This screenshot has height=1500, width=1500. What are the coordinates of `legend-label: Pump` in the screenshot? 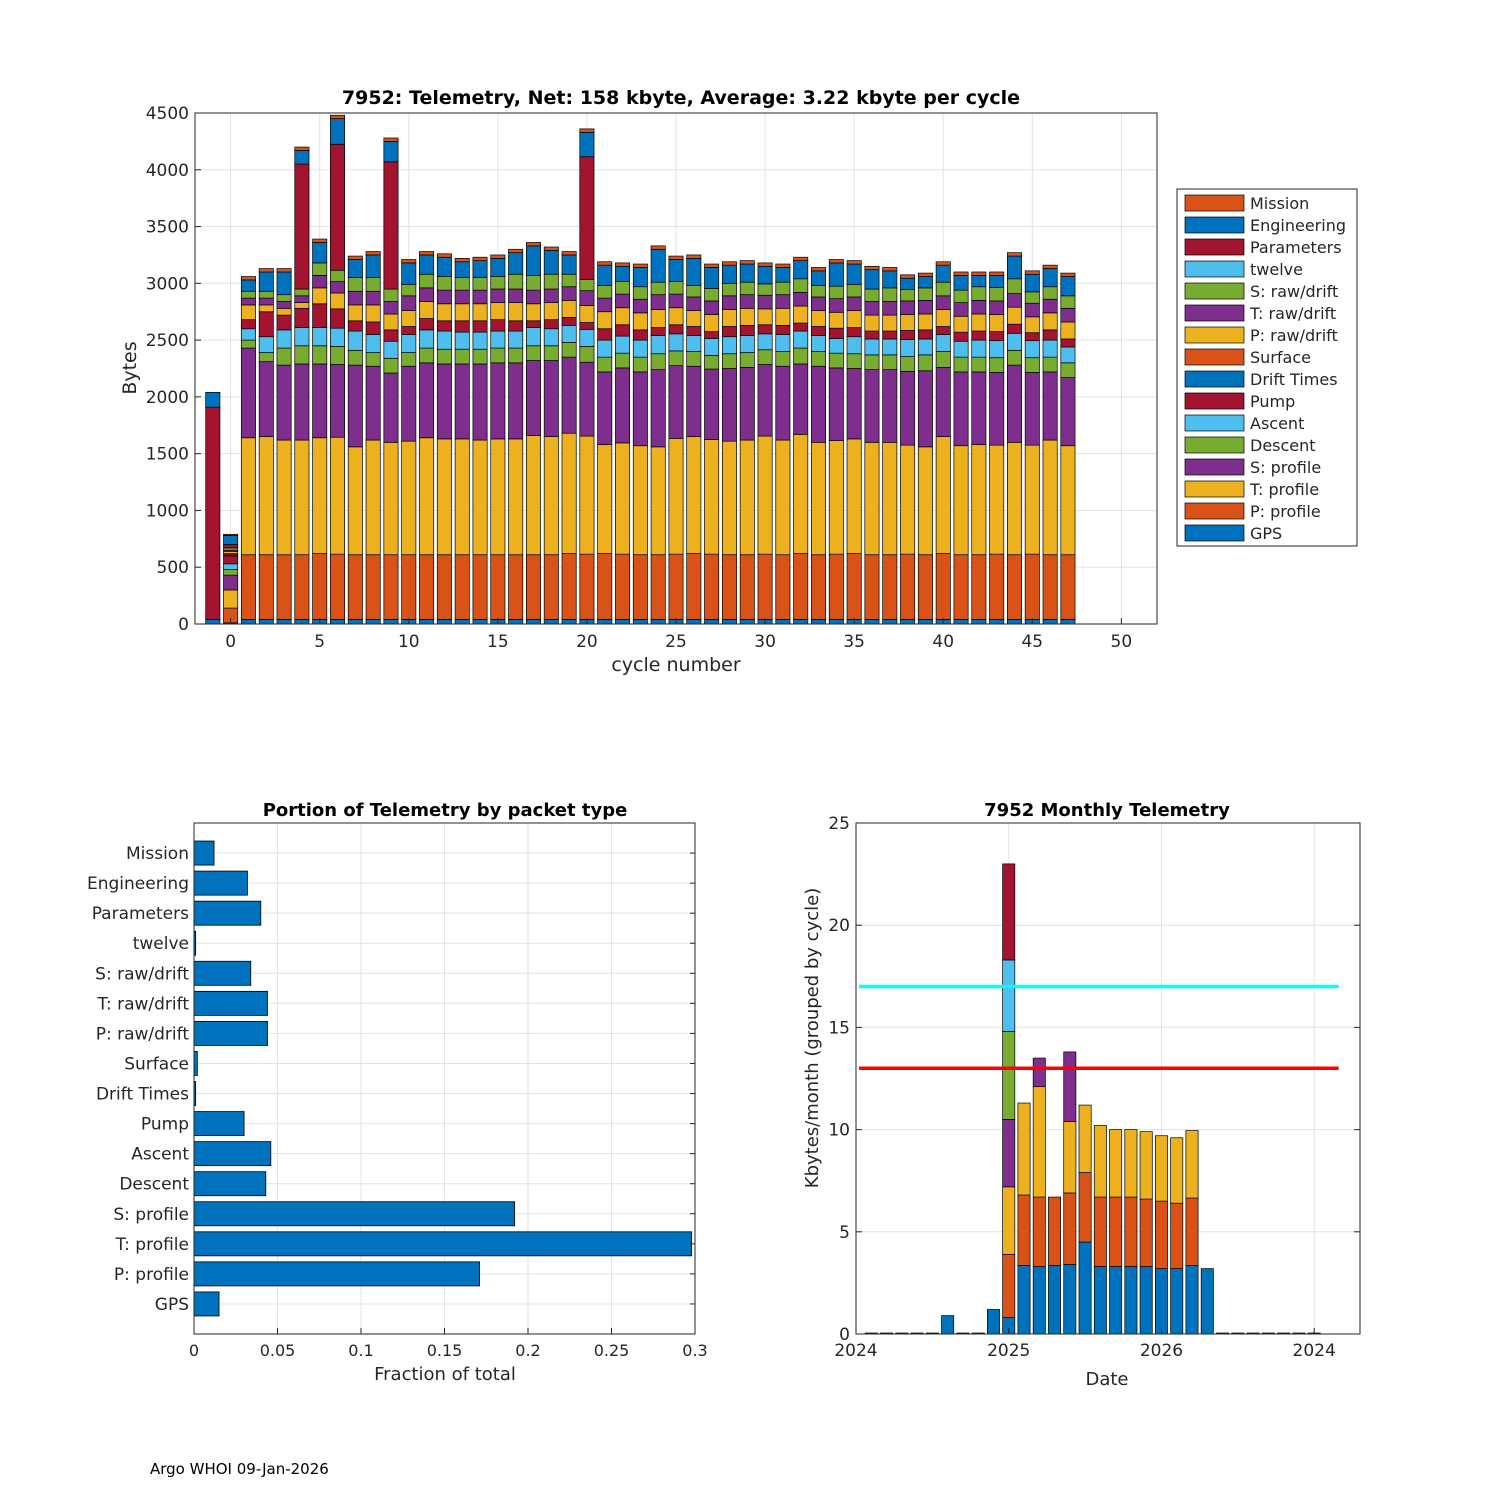 It's located at (1272, 401).